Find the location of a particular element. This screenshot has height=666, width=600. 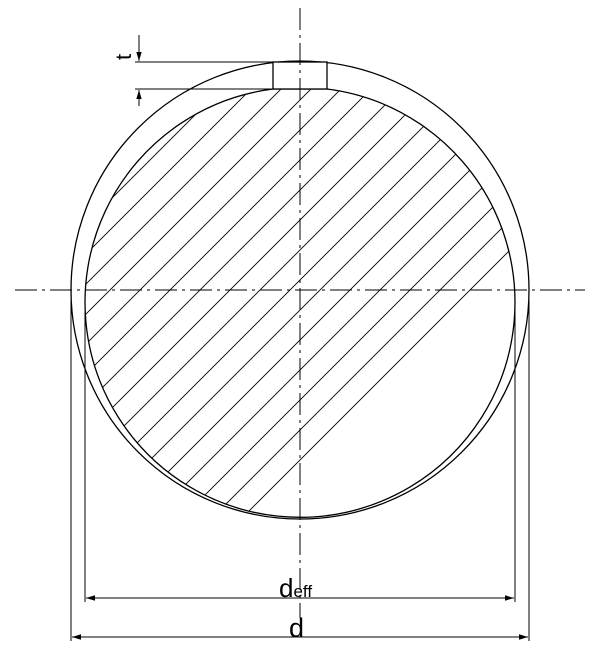

effective-diameter-label: deff is located at coordinates (295, 588).